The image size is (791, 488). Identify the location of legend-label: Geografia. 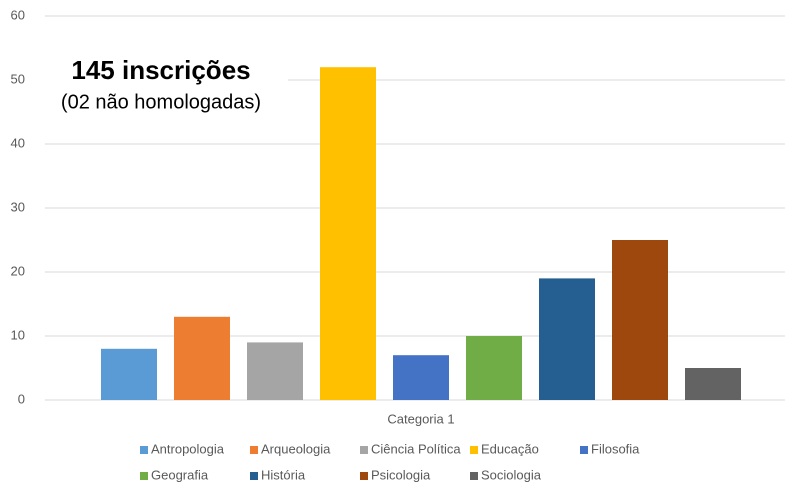
(180, 474).